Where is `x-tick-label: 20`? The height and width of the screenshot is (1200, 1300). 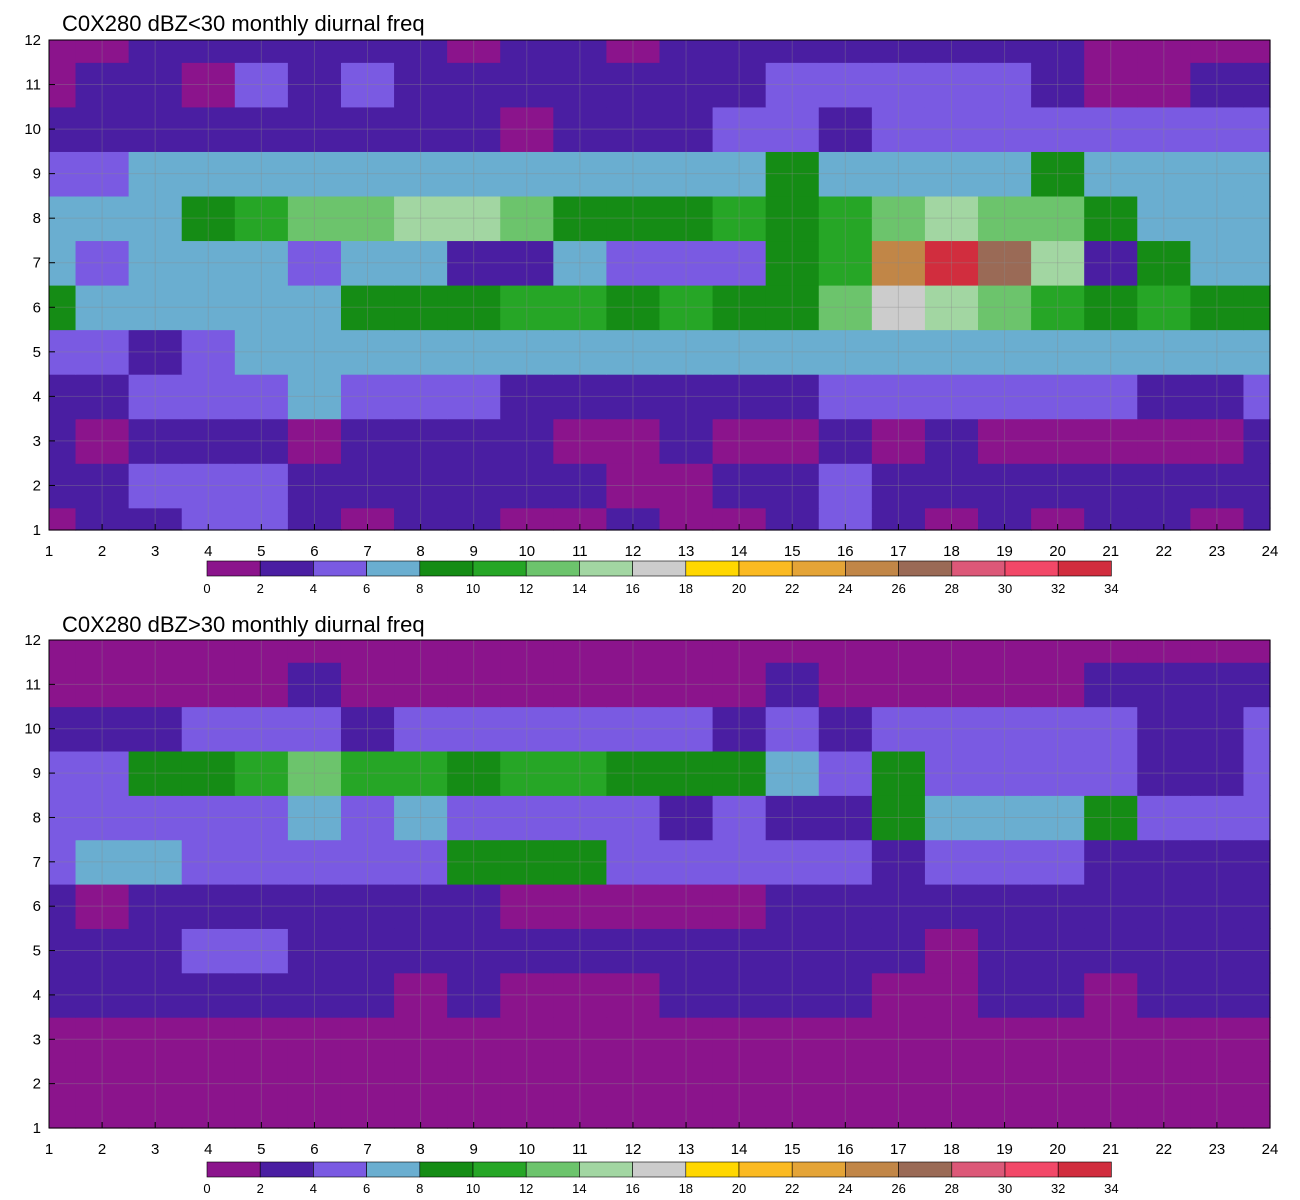 x-tick-label: 20 is located at coordinates (1057, 551).